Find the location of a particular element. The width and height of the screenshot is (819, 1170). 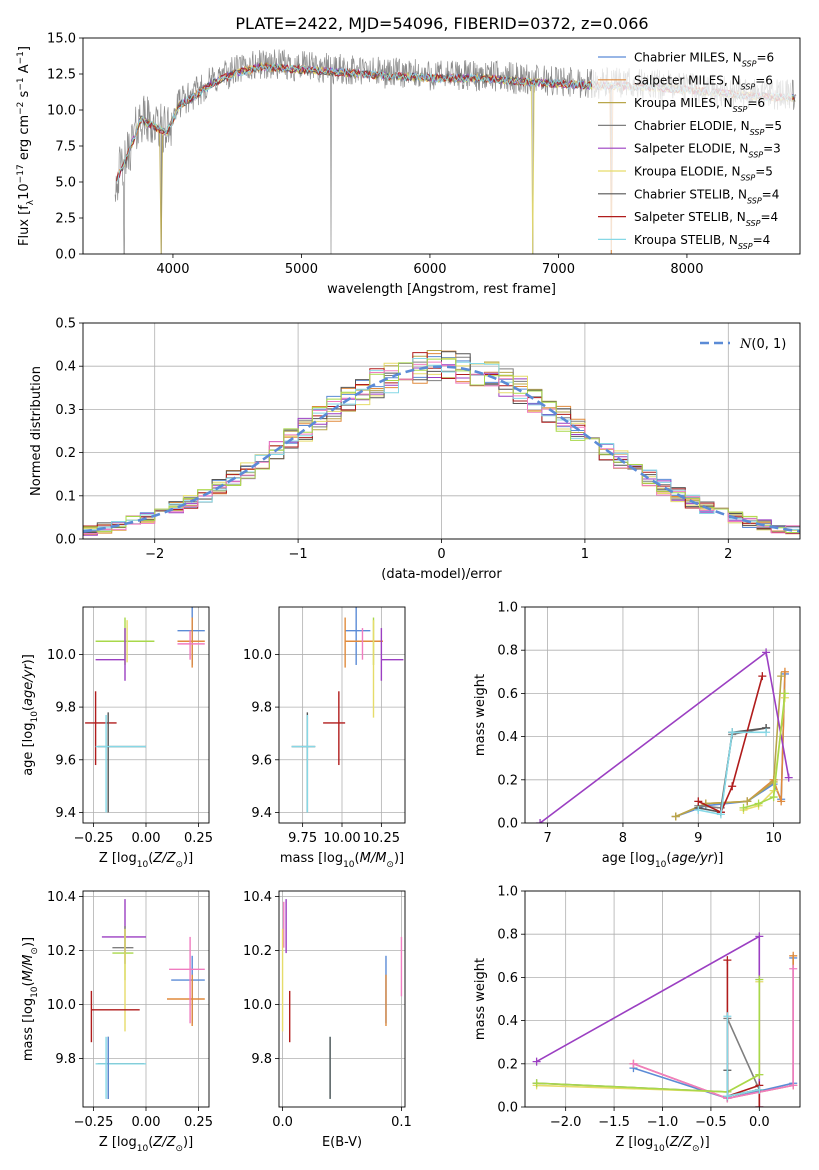

legend-entry-label: Chabrier STELIB, NSSP=4 is located at coordinates (706, 196).